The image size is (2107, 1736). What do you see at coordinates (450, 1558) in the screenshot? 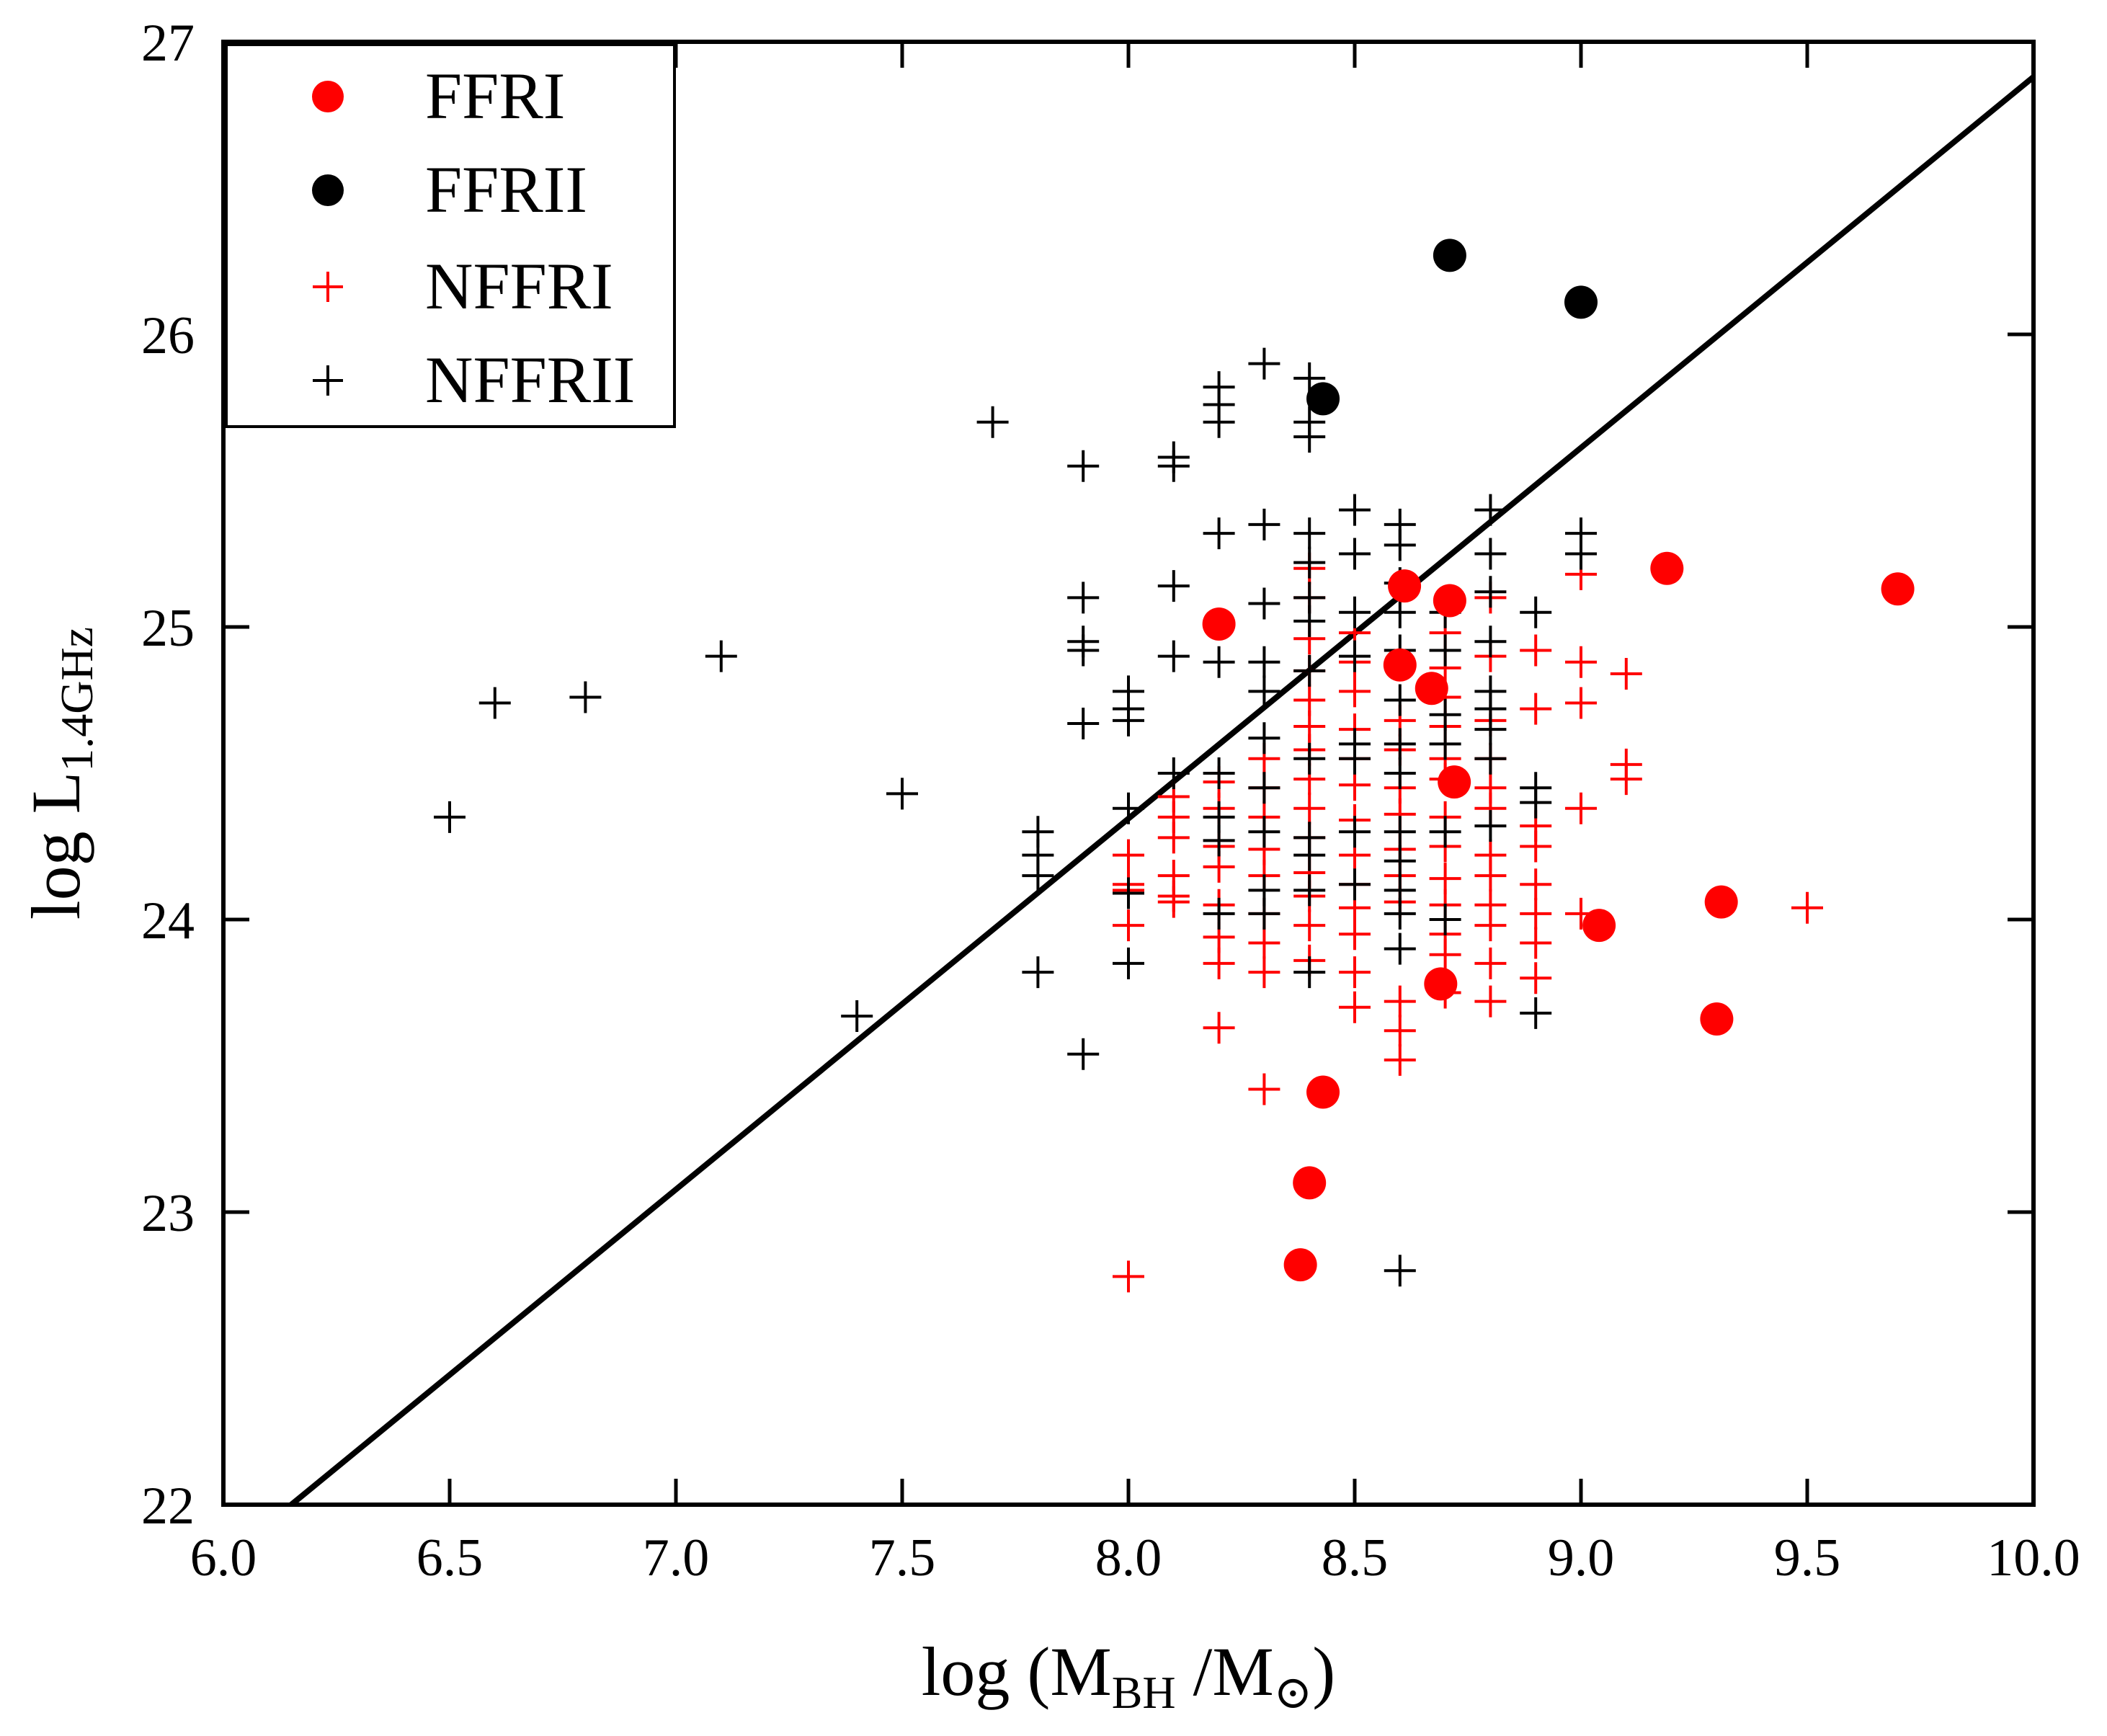
I see `x-tick-label: 6.5` at bounding box center [450, 1558].